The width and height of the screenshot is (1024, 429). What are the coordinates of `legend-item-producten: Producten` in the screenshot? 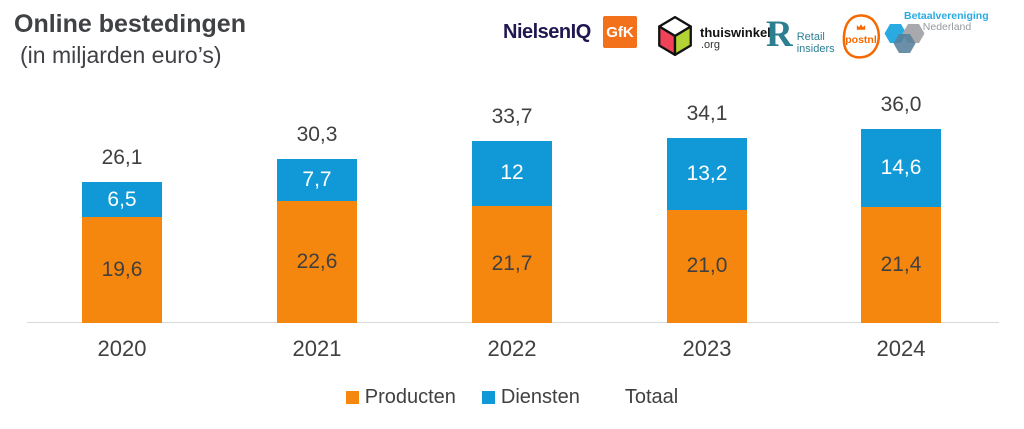 It's located at (400, 397).